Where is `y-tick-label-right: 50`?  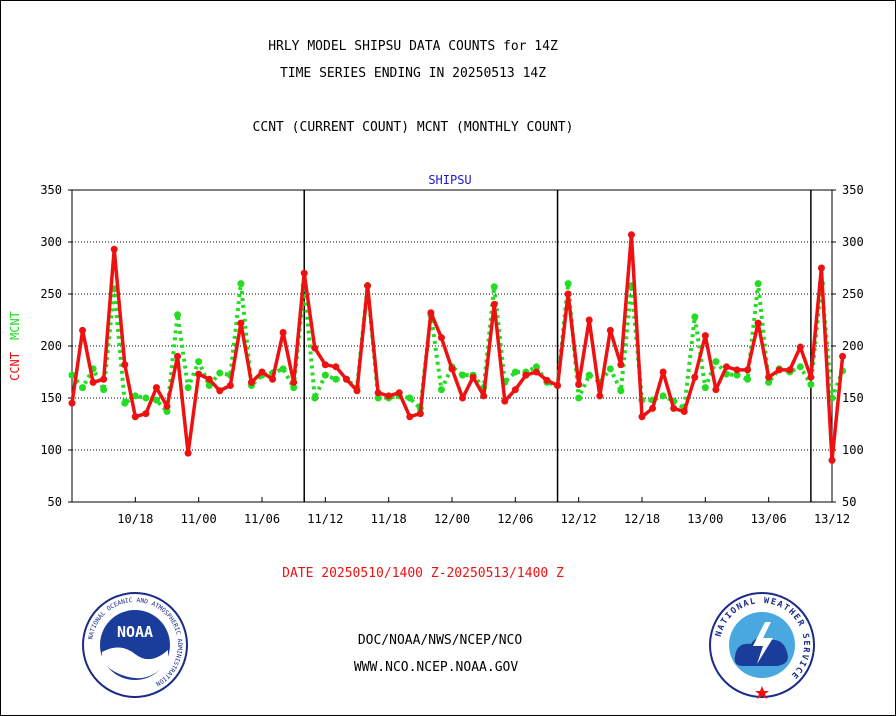
y-tick-label-right: 50 is located at coordinates (849, 502).